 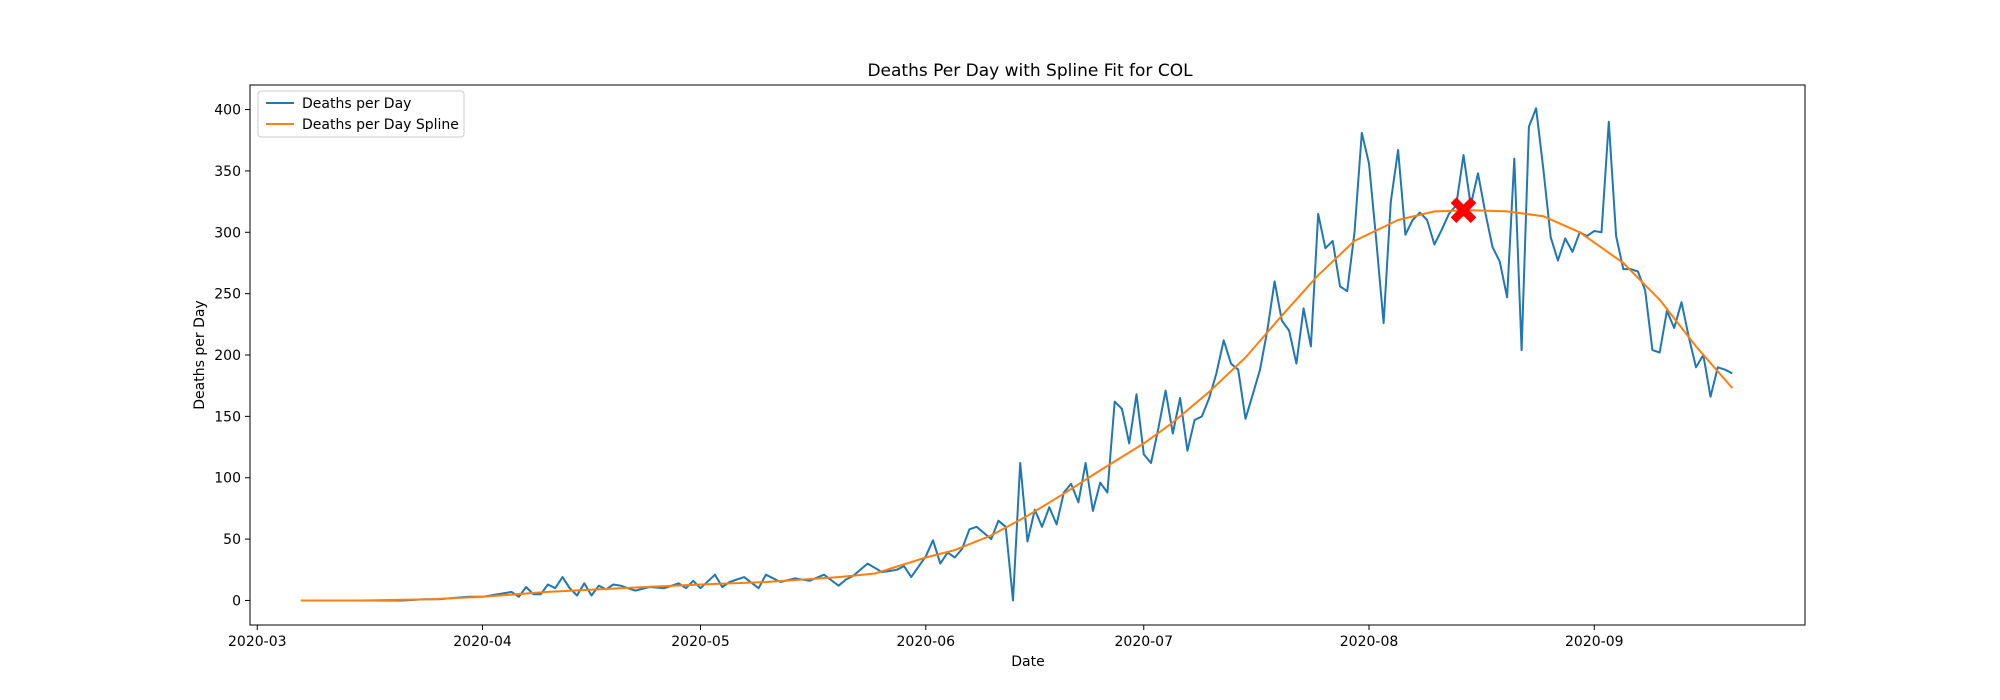 I want to click on x-tick-label: 2020-03, so click(x=257, y=642).